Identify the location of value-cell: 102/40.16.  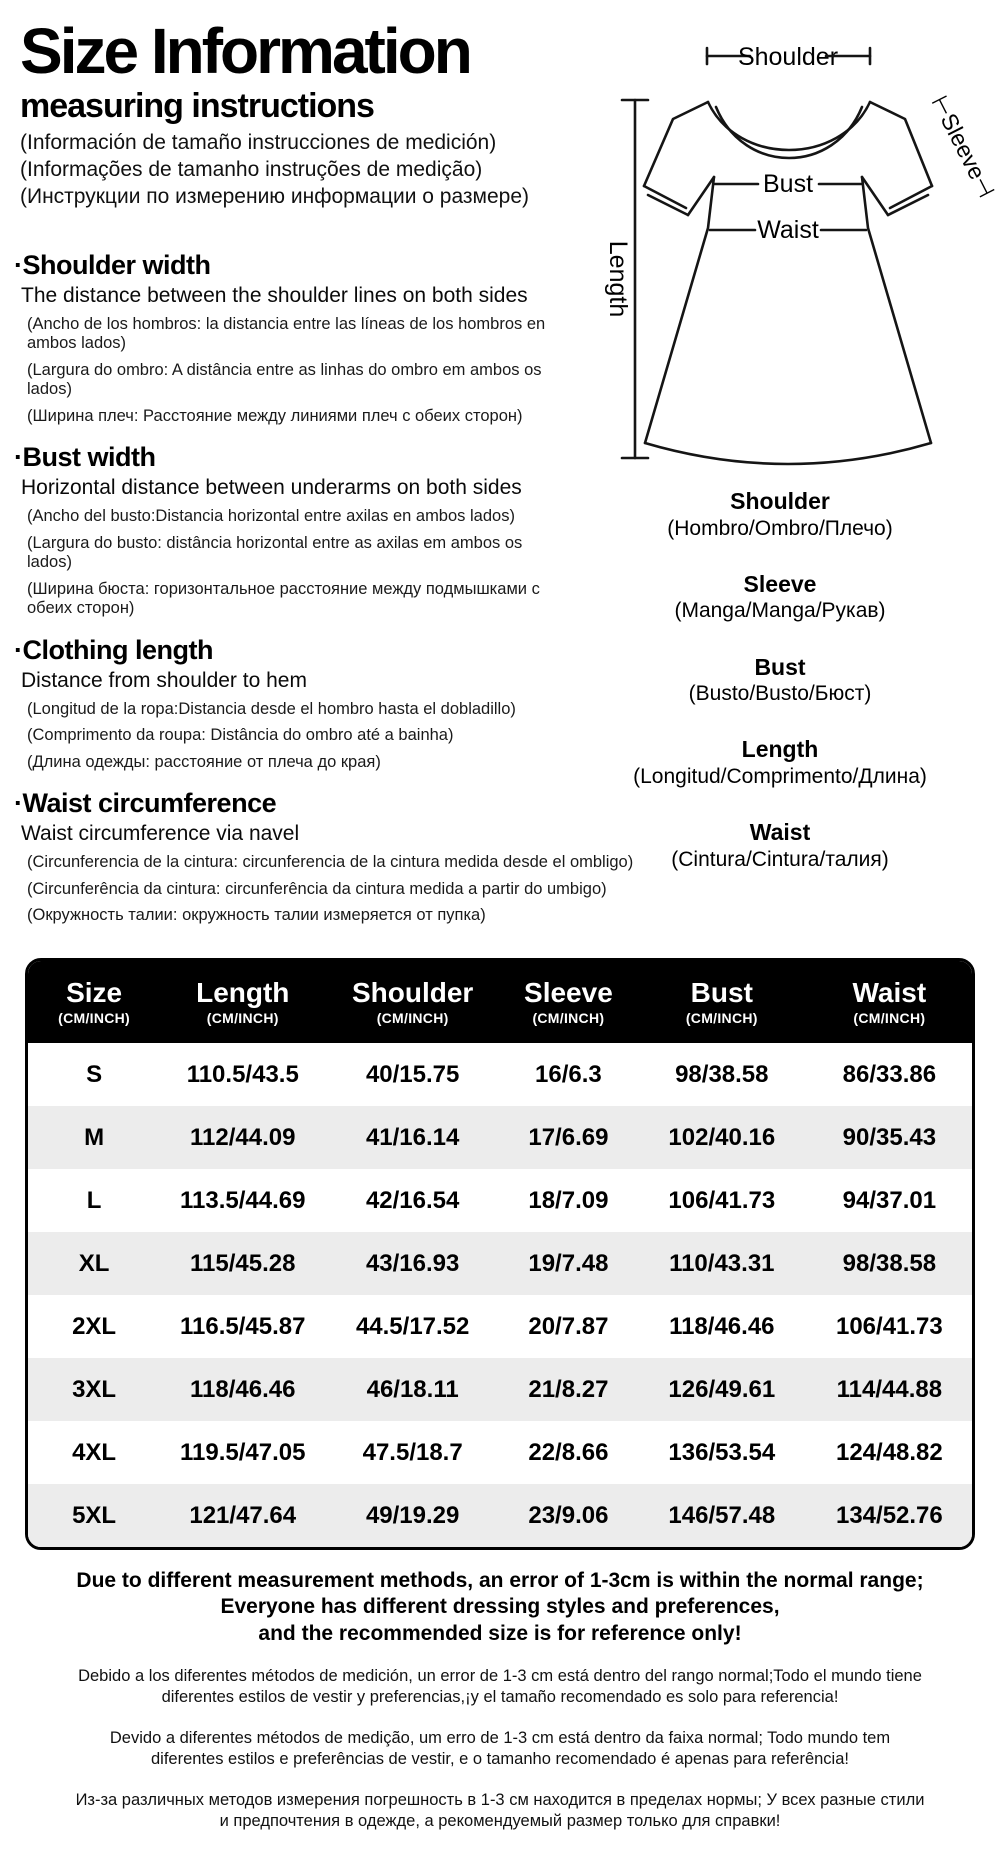
(722, 1137).